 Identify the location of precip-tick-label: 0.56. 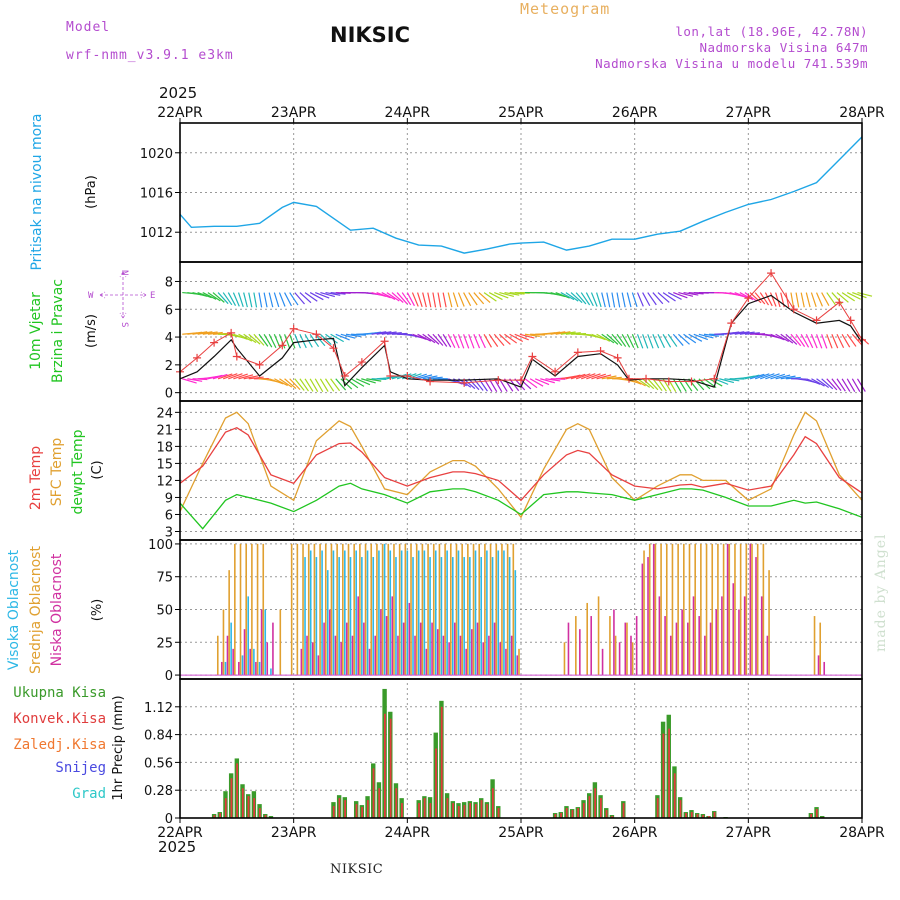
(158, 763).